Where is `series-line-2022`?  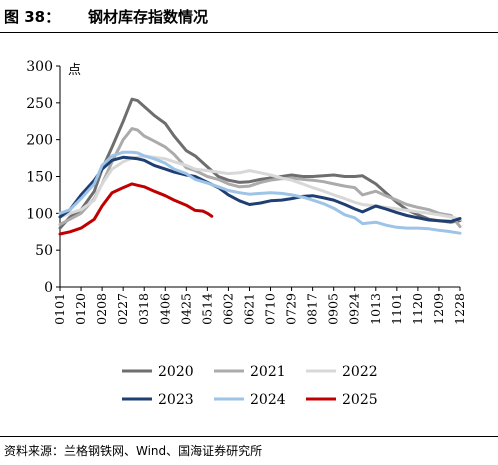 series-line-2022 is located at coordinates (260, 187).